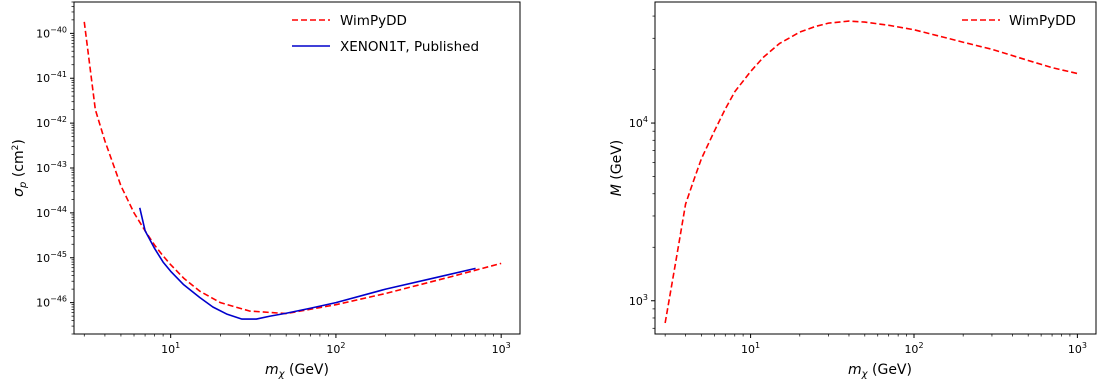 The image size is (1097, 383). What do you see at coordinates (1042, 21) in the screenshot?
I see `right-legend-label-wimpydd: WimPyDD` at bounding box center [1042, 21].